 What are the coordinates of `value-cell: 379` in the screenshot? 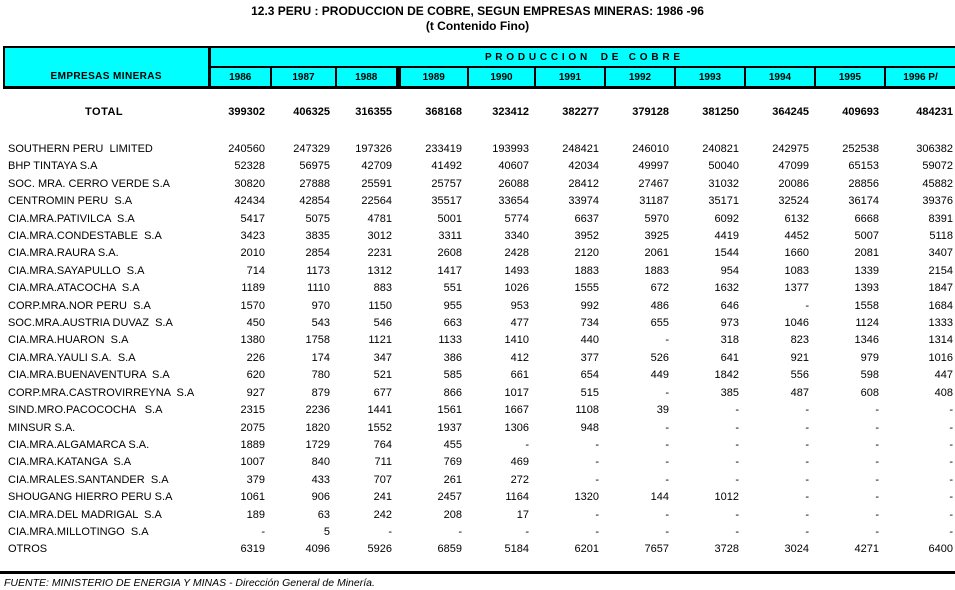 It's located at (255, 479).